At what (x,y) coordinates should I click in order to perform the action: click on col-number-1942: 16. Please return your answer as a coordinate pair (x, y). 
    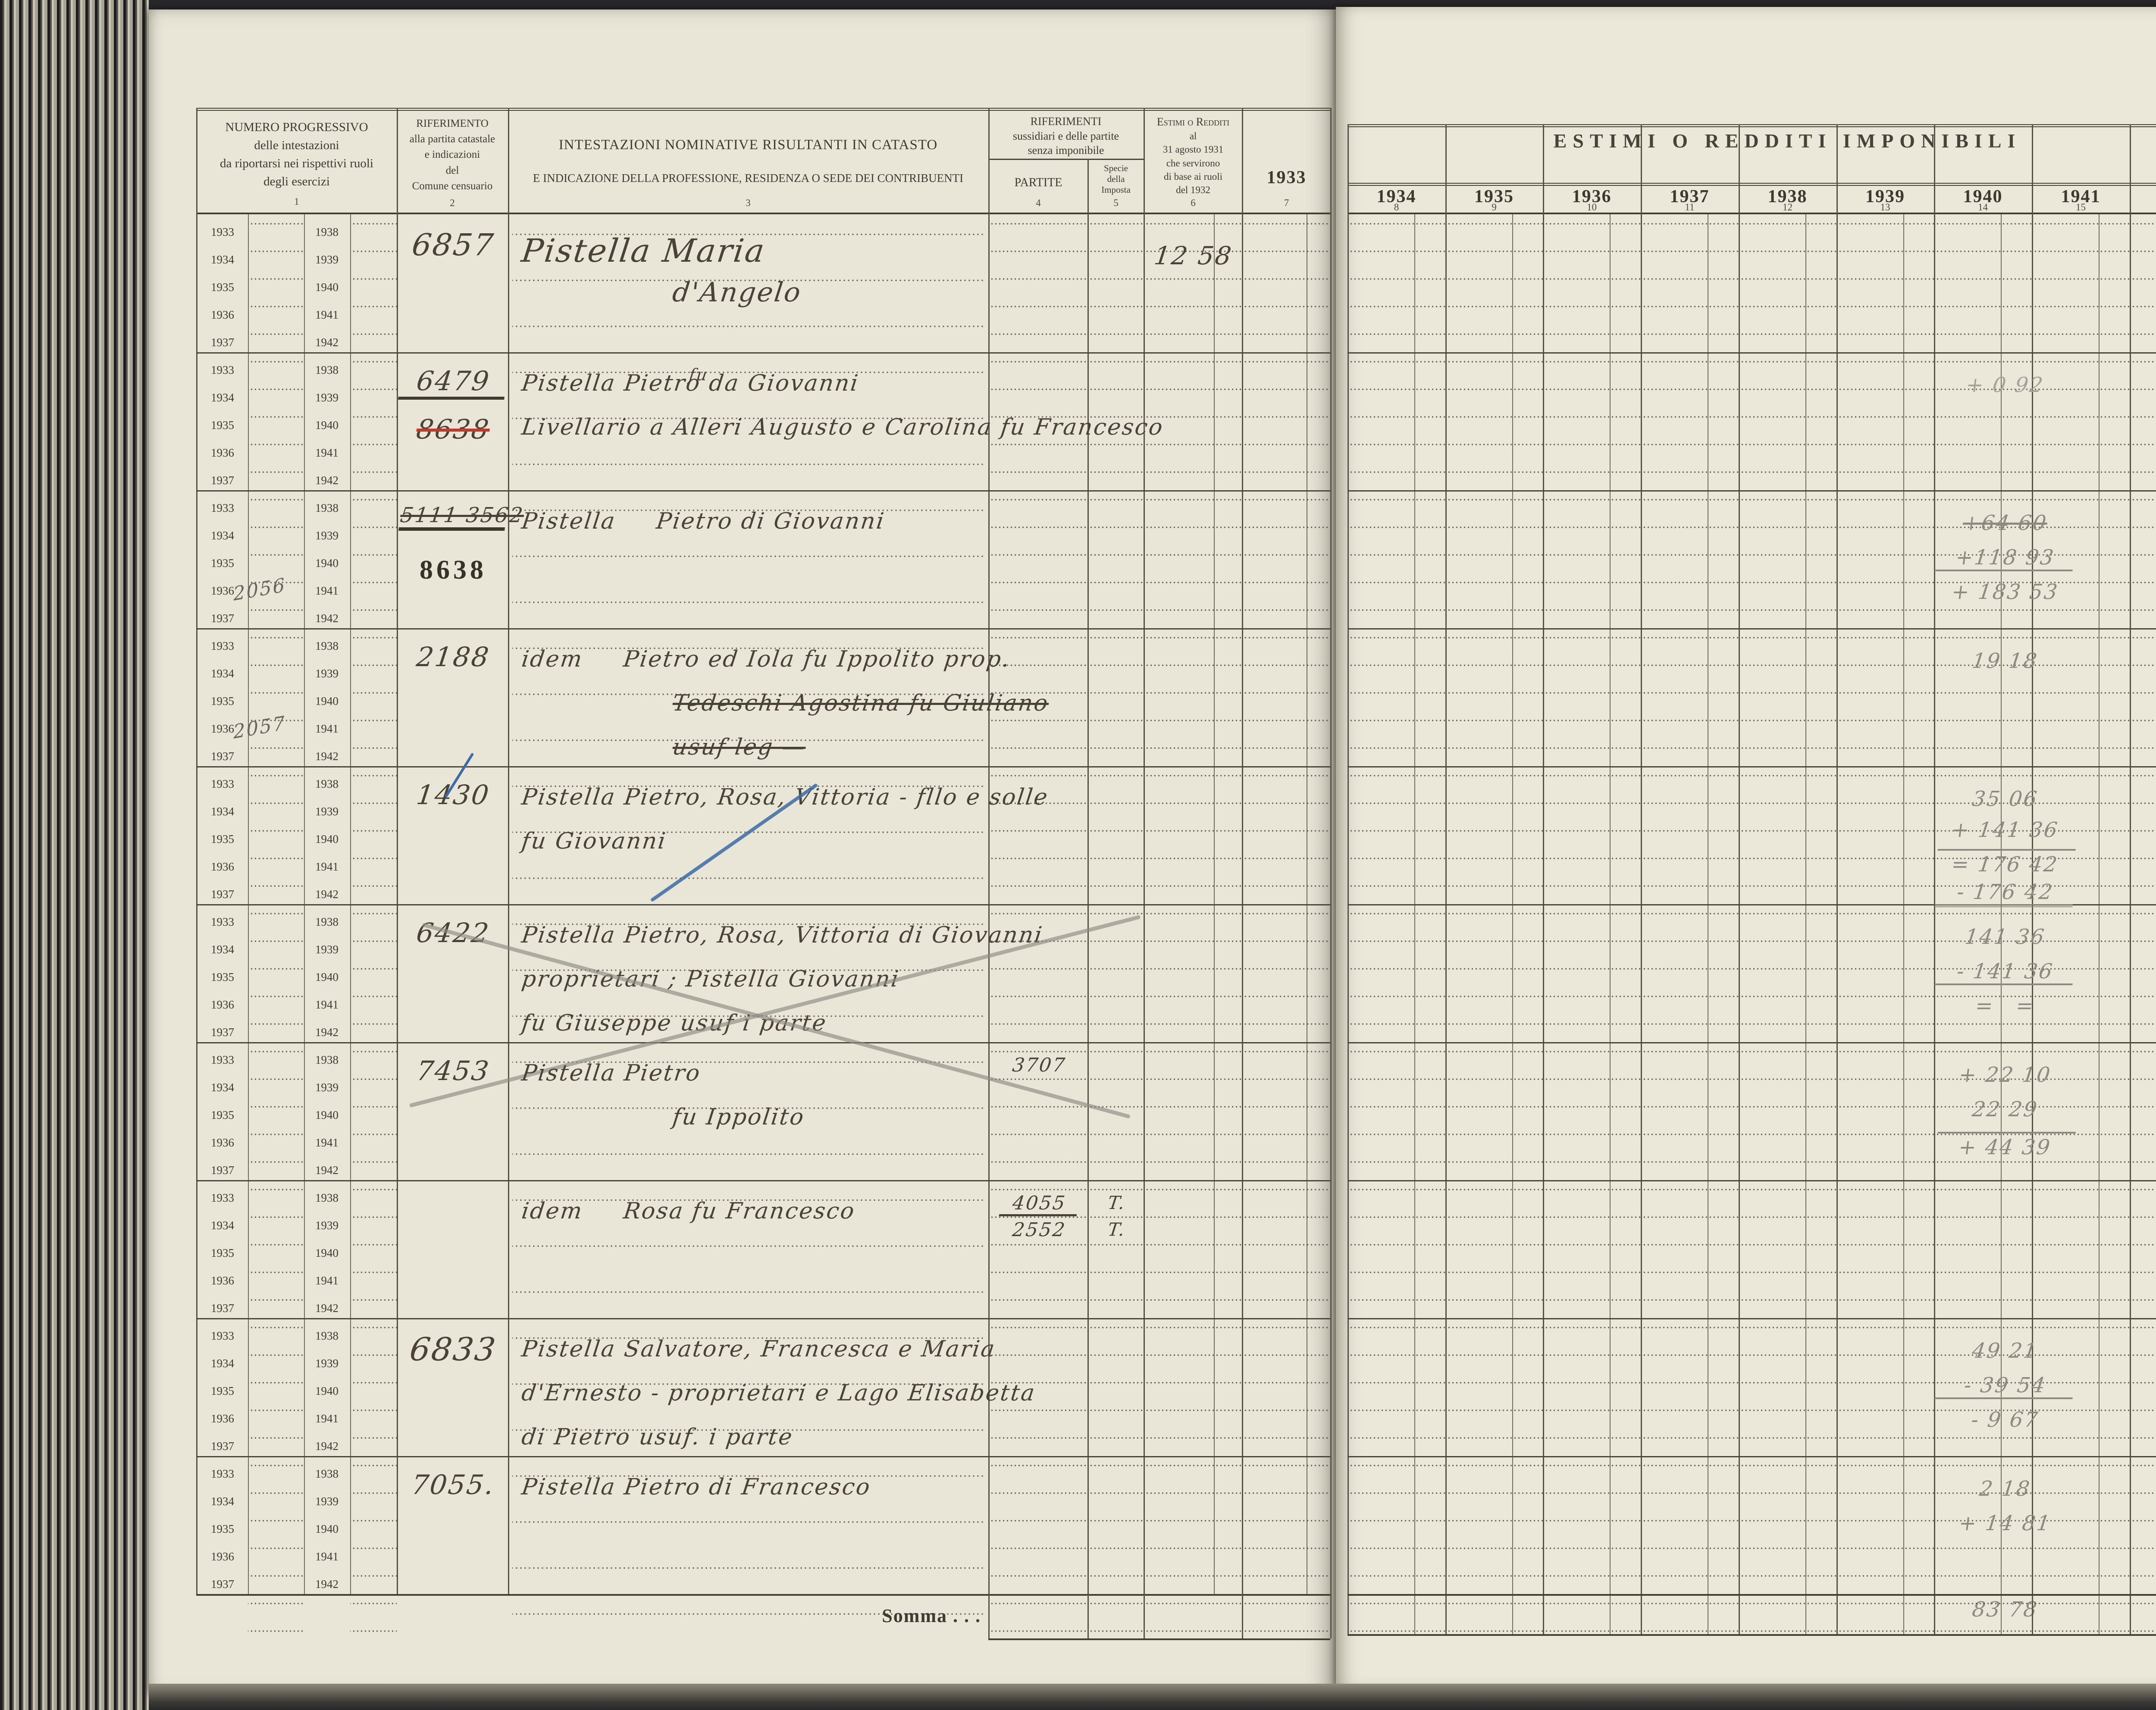
    Looking at the image, I should click on (2143, 208).